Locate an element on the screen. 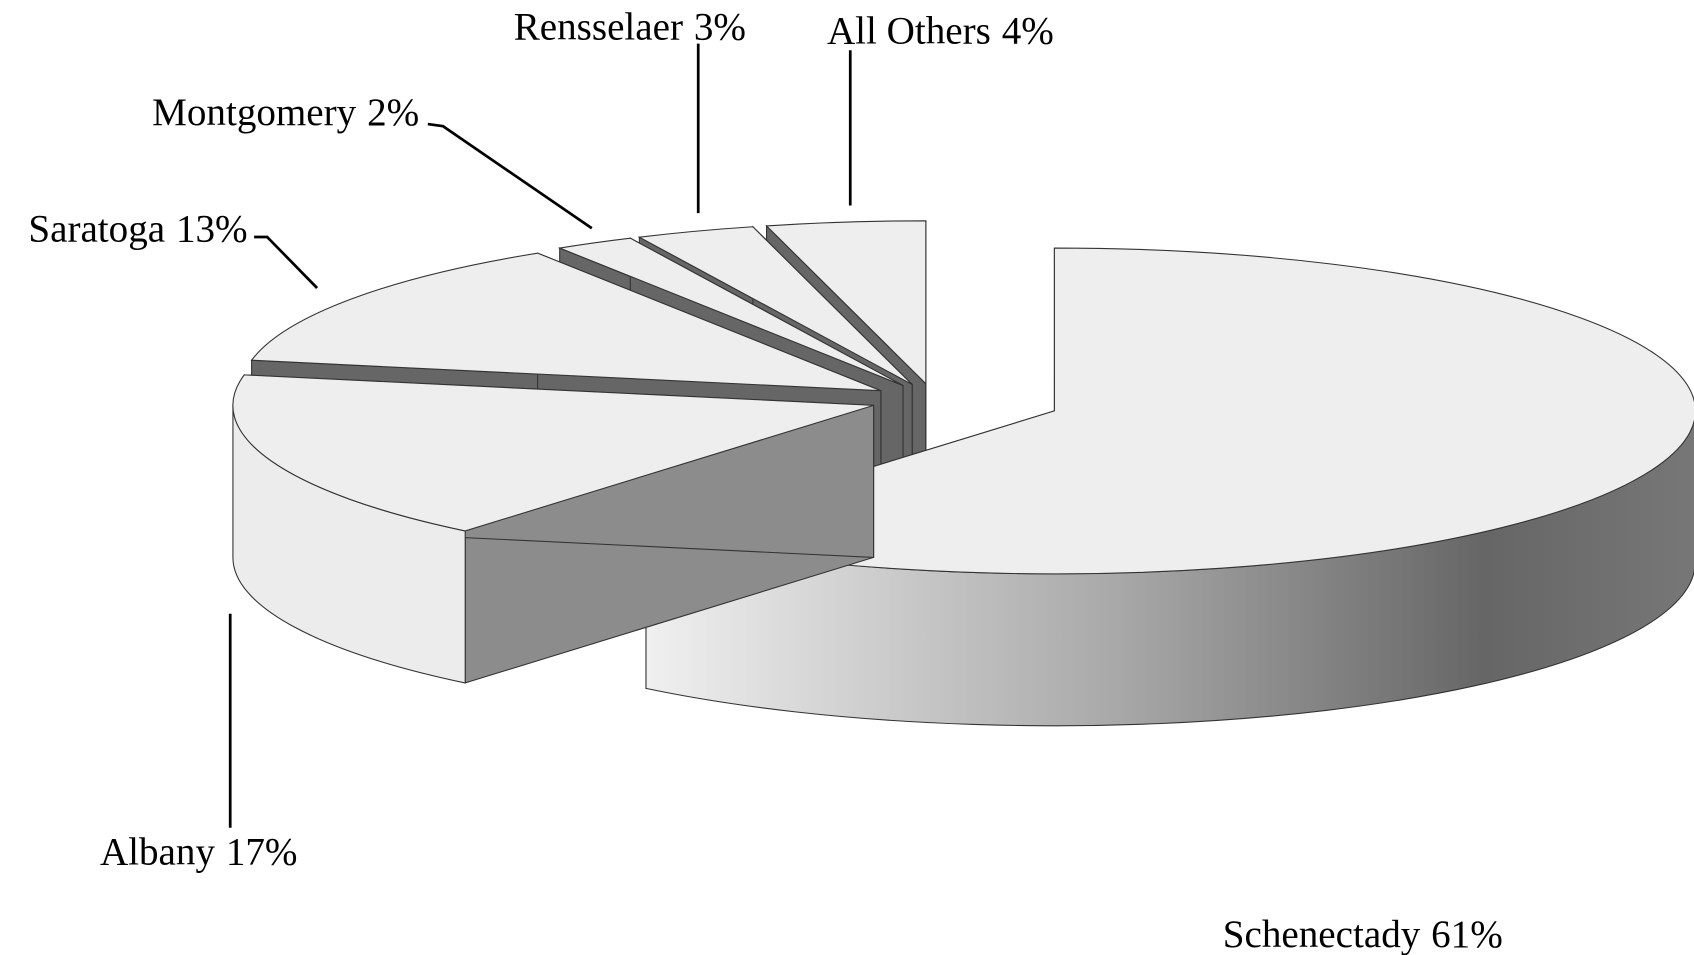  slice-label: Montgomery 2% is located at coordinates (285, 112).